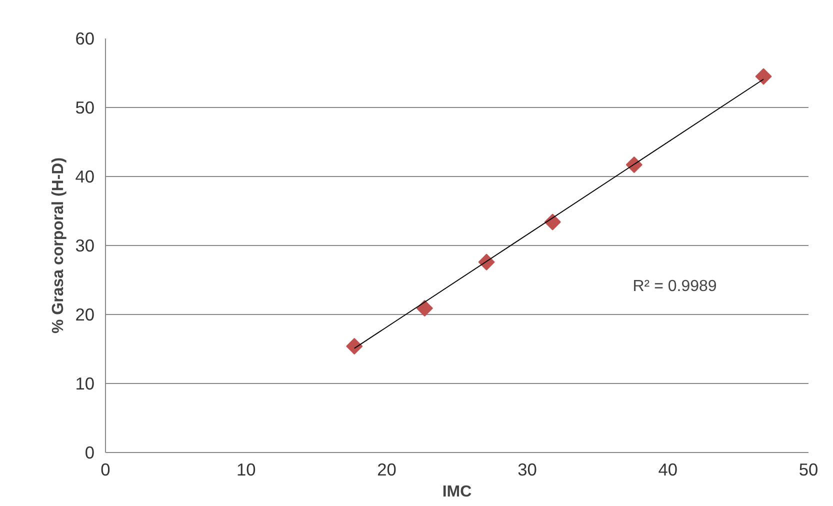 This screenshot has width=833, height=506. What do you see at coordinates (85, 246) in the screenshot?
I see `y-tick-label: 30` at bounding box center [85, 246].